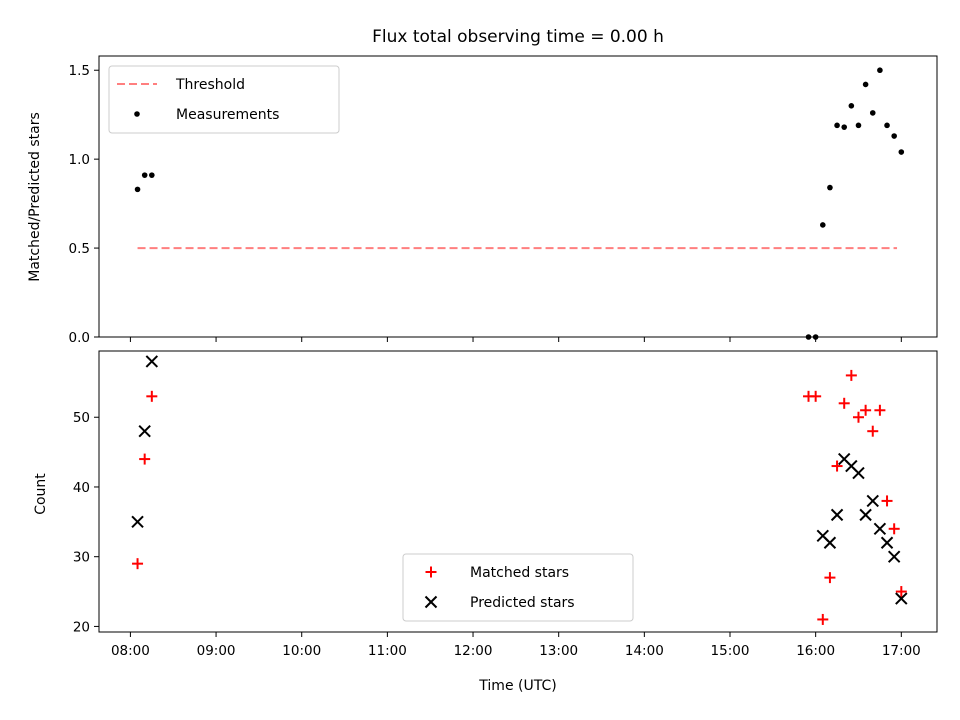 This screenshot has height=720, width=960. What do you see at coordinates (35, 197) in the screenshot?
I see `top-y-axis-label: Matched/Predicted stars` at bounding box center [35, 197].